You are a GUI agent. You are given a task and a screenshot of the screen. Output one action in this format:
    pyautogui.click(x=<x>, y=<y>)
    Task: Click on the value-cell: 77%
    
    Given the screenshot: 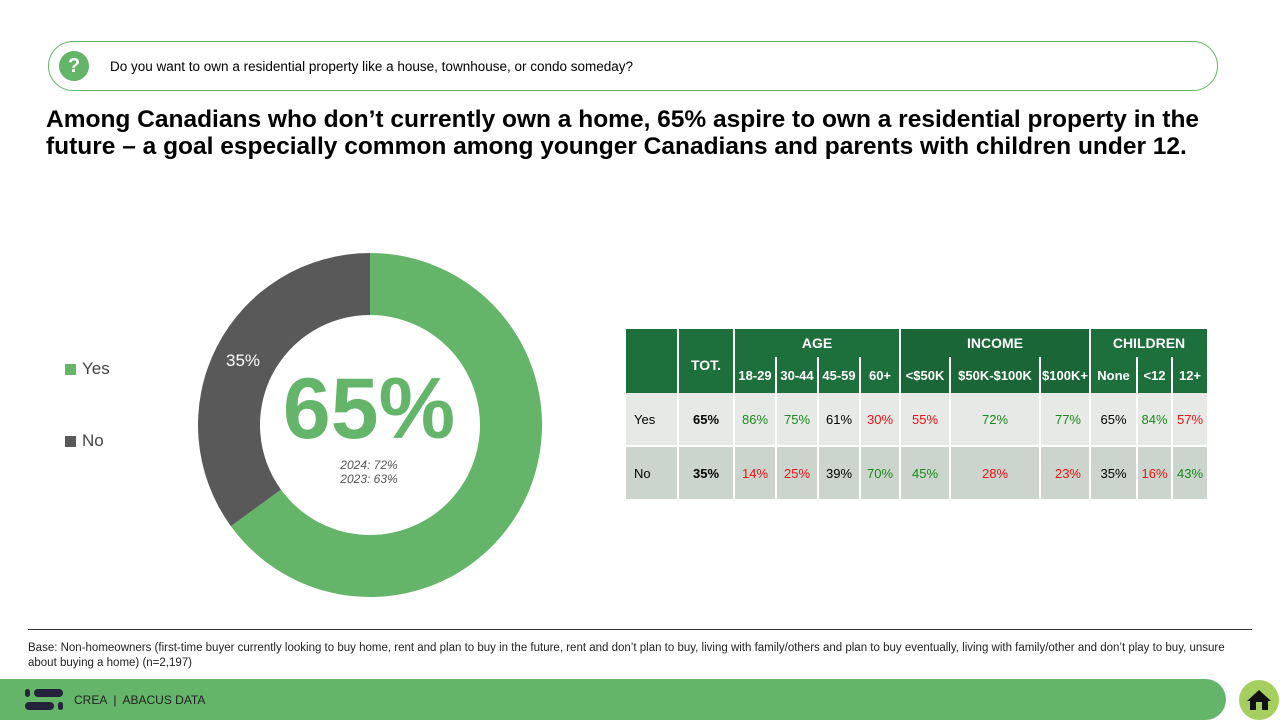 What is the action you would take?
    pyautogui.click(x=1065, y=420)
    